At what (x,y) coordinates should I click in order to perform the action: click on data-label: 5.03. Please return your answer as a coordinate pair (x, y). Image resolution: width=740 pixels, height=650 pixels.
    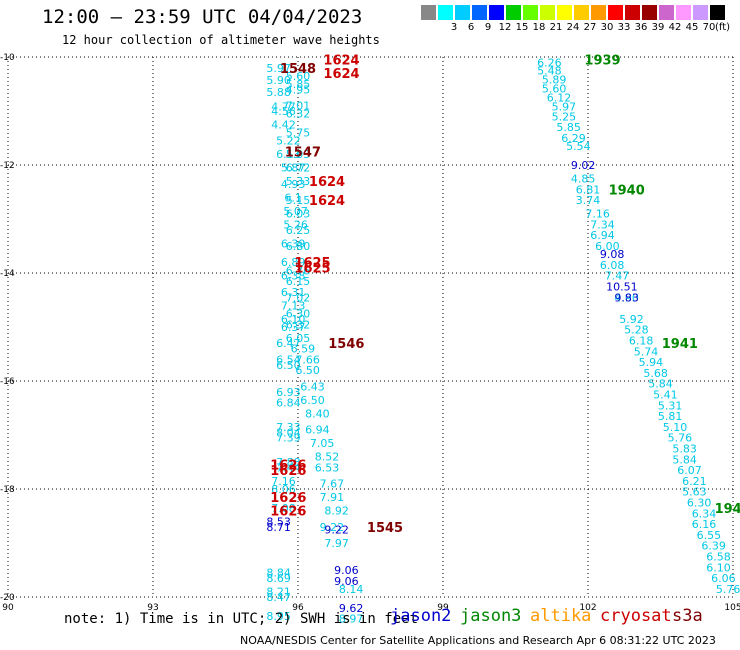
    Looking at the image, I should click on (298, 154).